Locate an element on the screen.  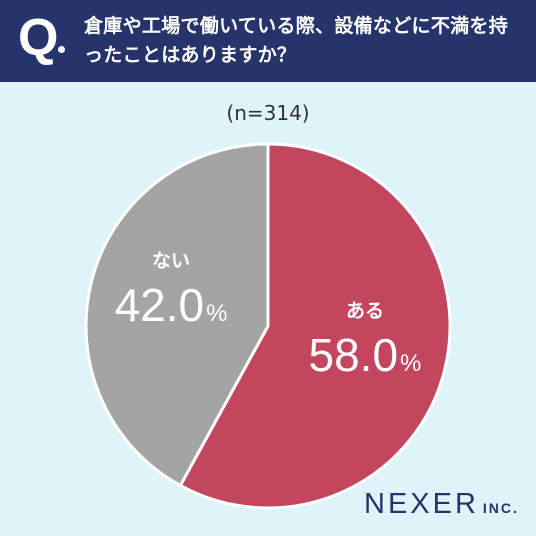
brand-name: NEXER is located at coordinates (421, 504).